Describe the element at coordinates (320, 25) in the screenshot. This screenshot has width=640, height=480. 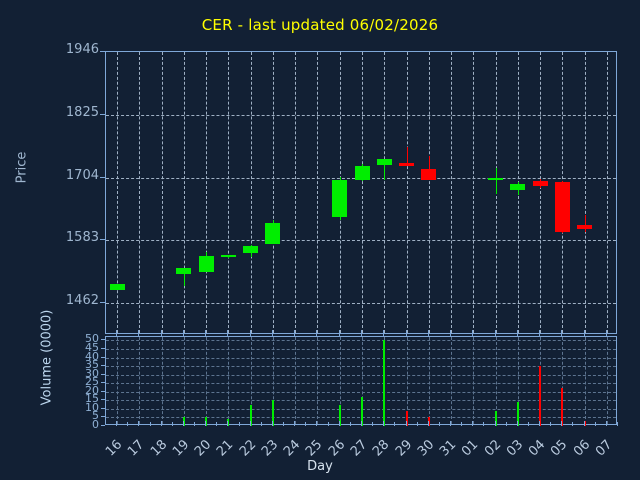
I see `chart-title: CER - last updated 06/02/2026` at that location.